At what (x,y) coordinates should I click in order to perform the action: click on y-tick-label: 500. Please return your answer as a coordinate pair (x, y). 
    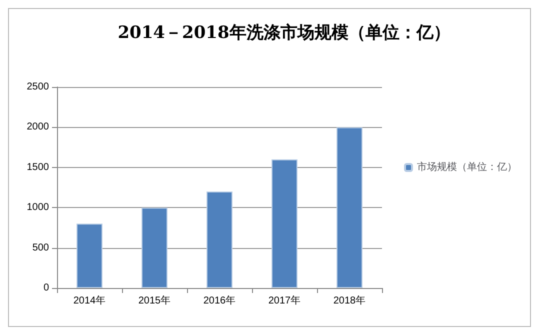
    Looking at the image, I should click on (41, 248).